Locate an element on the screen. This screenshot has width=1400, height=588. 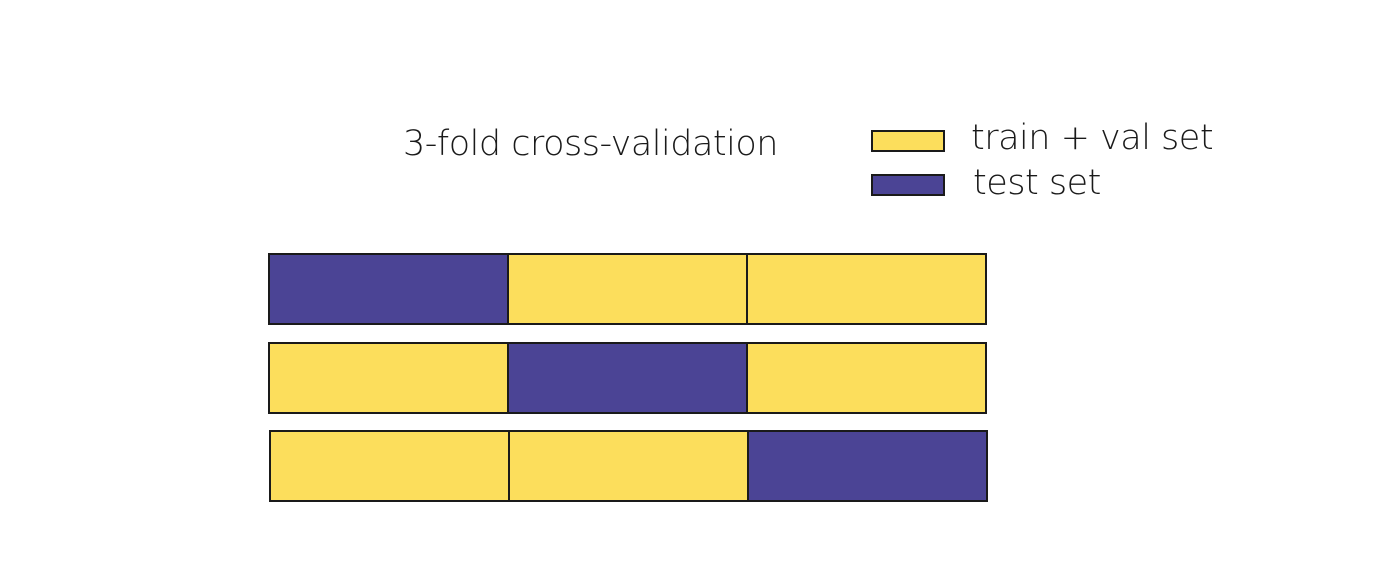
legend-swatch-test is located at coordinates (908, 185).